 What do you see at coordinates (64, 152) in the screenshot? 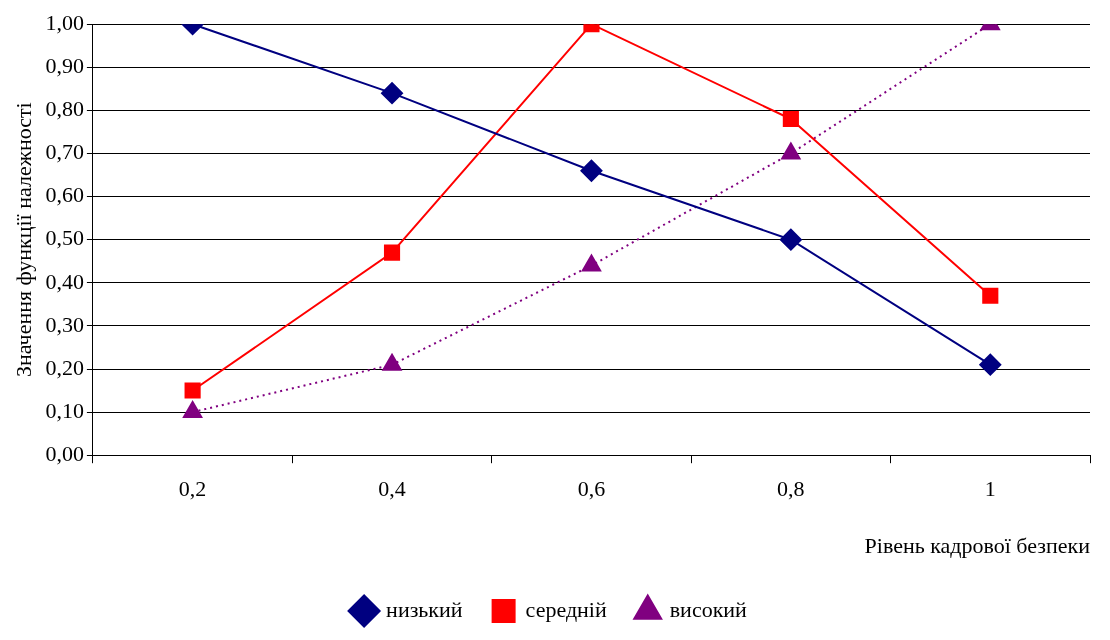
I see `y-tick-label: 0,70` at bounding box center [64, 152].